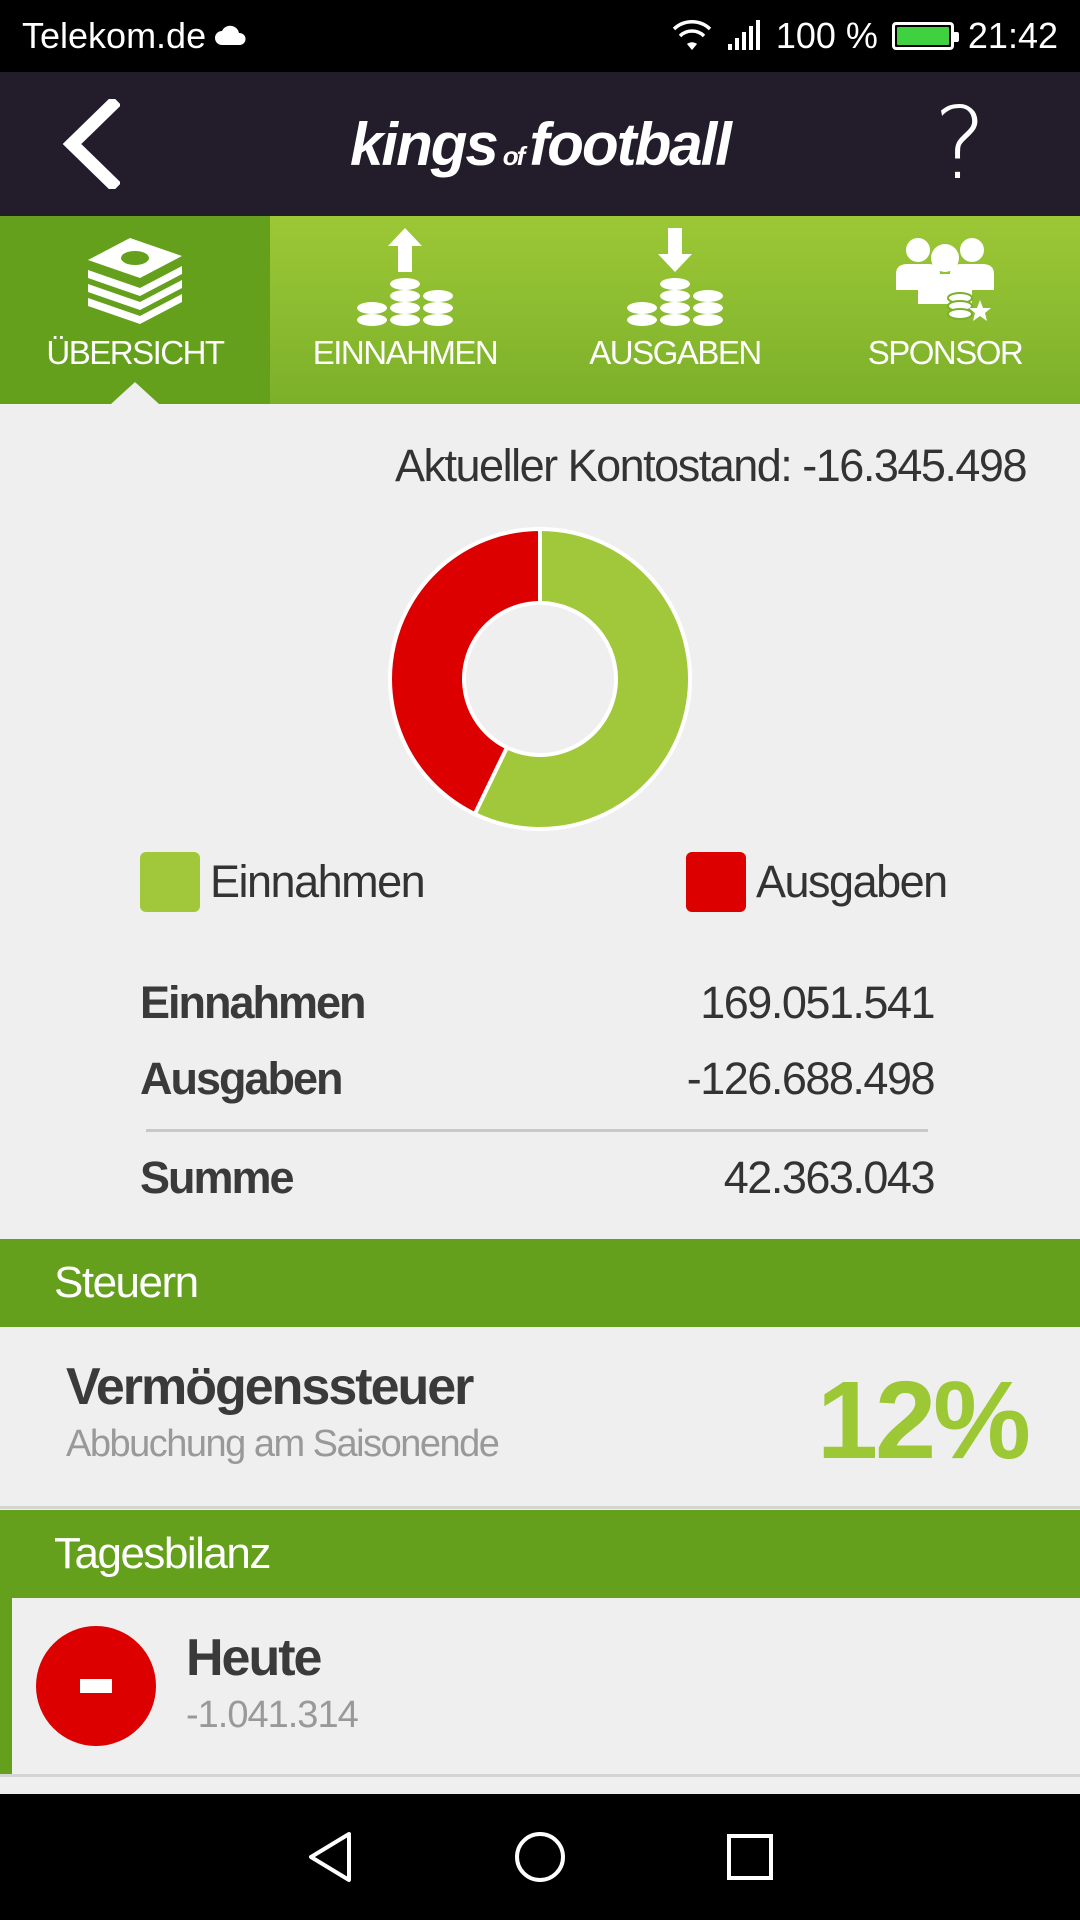 The image size is (1080, 1920). I want to click on summary-row-einnahmen: Einnahmen 169.051.541, so click(537, 1003).